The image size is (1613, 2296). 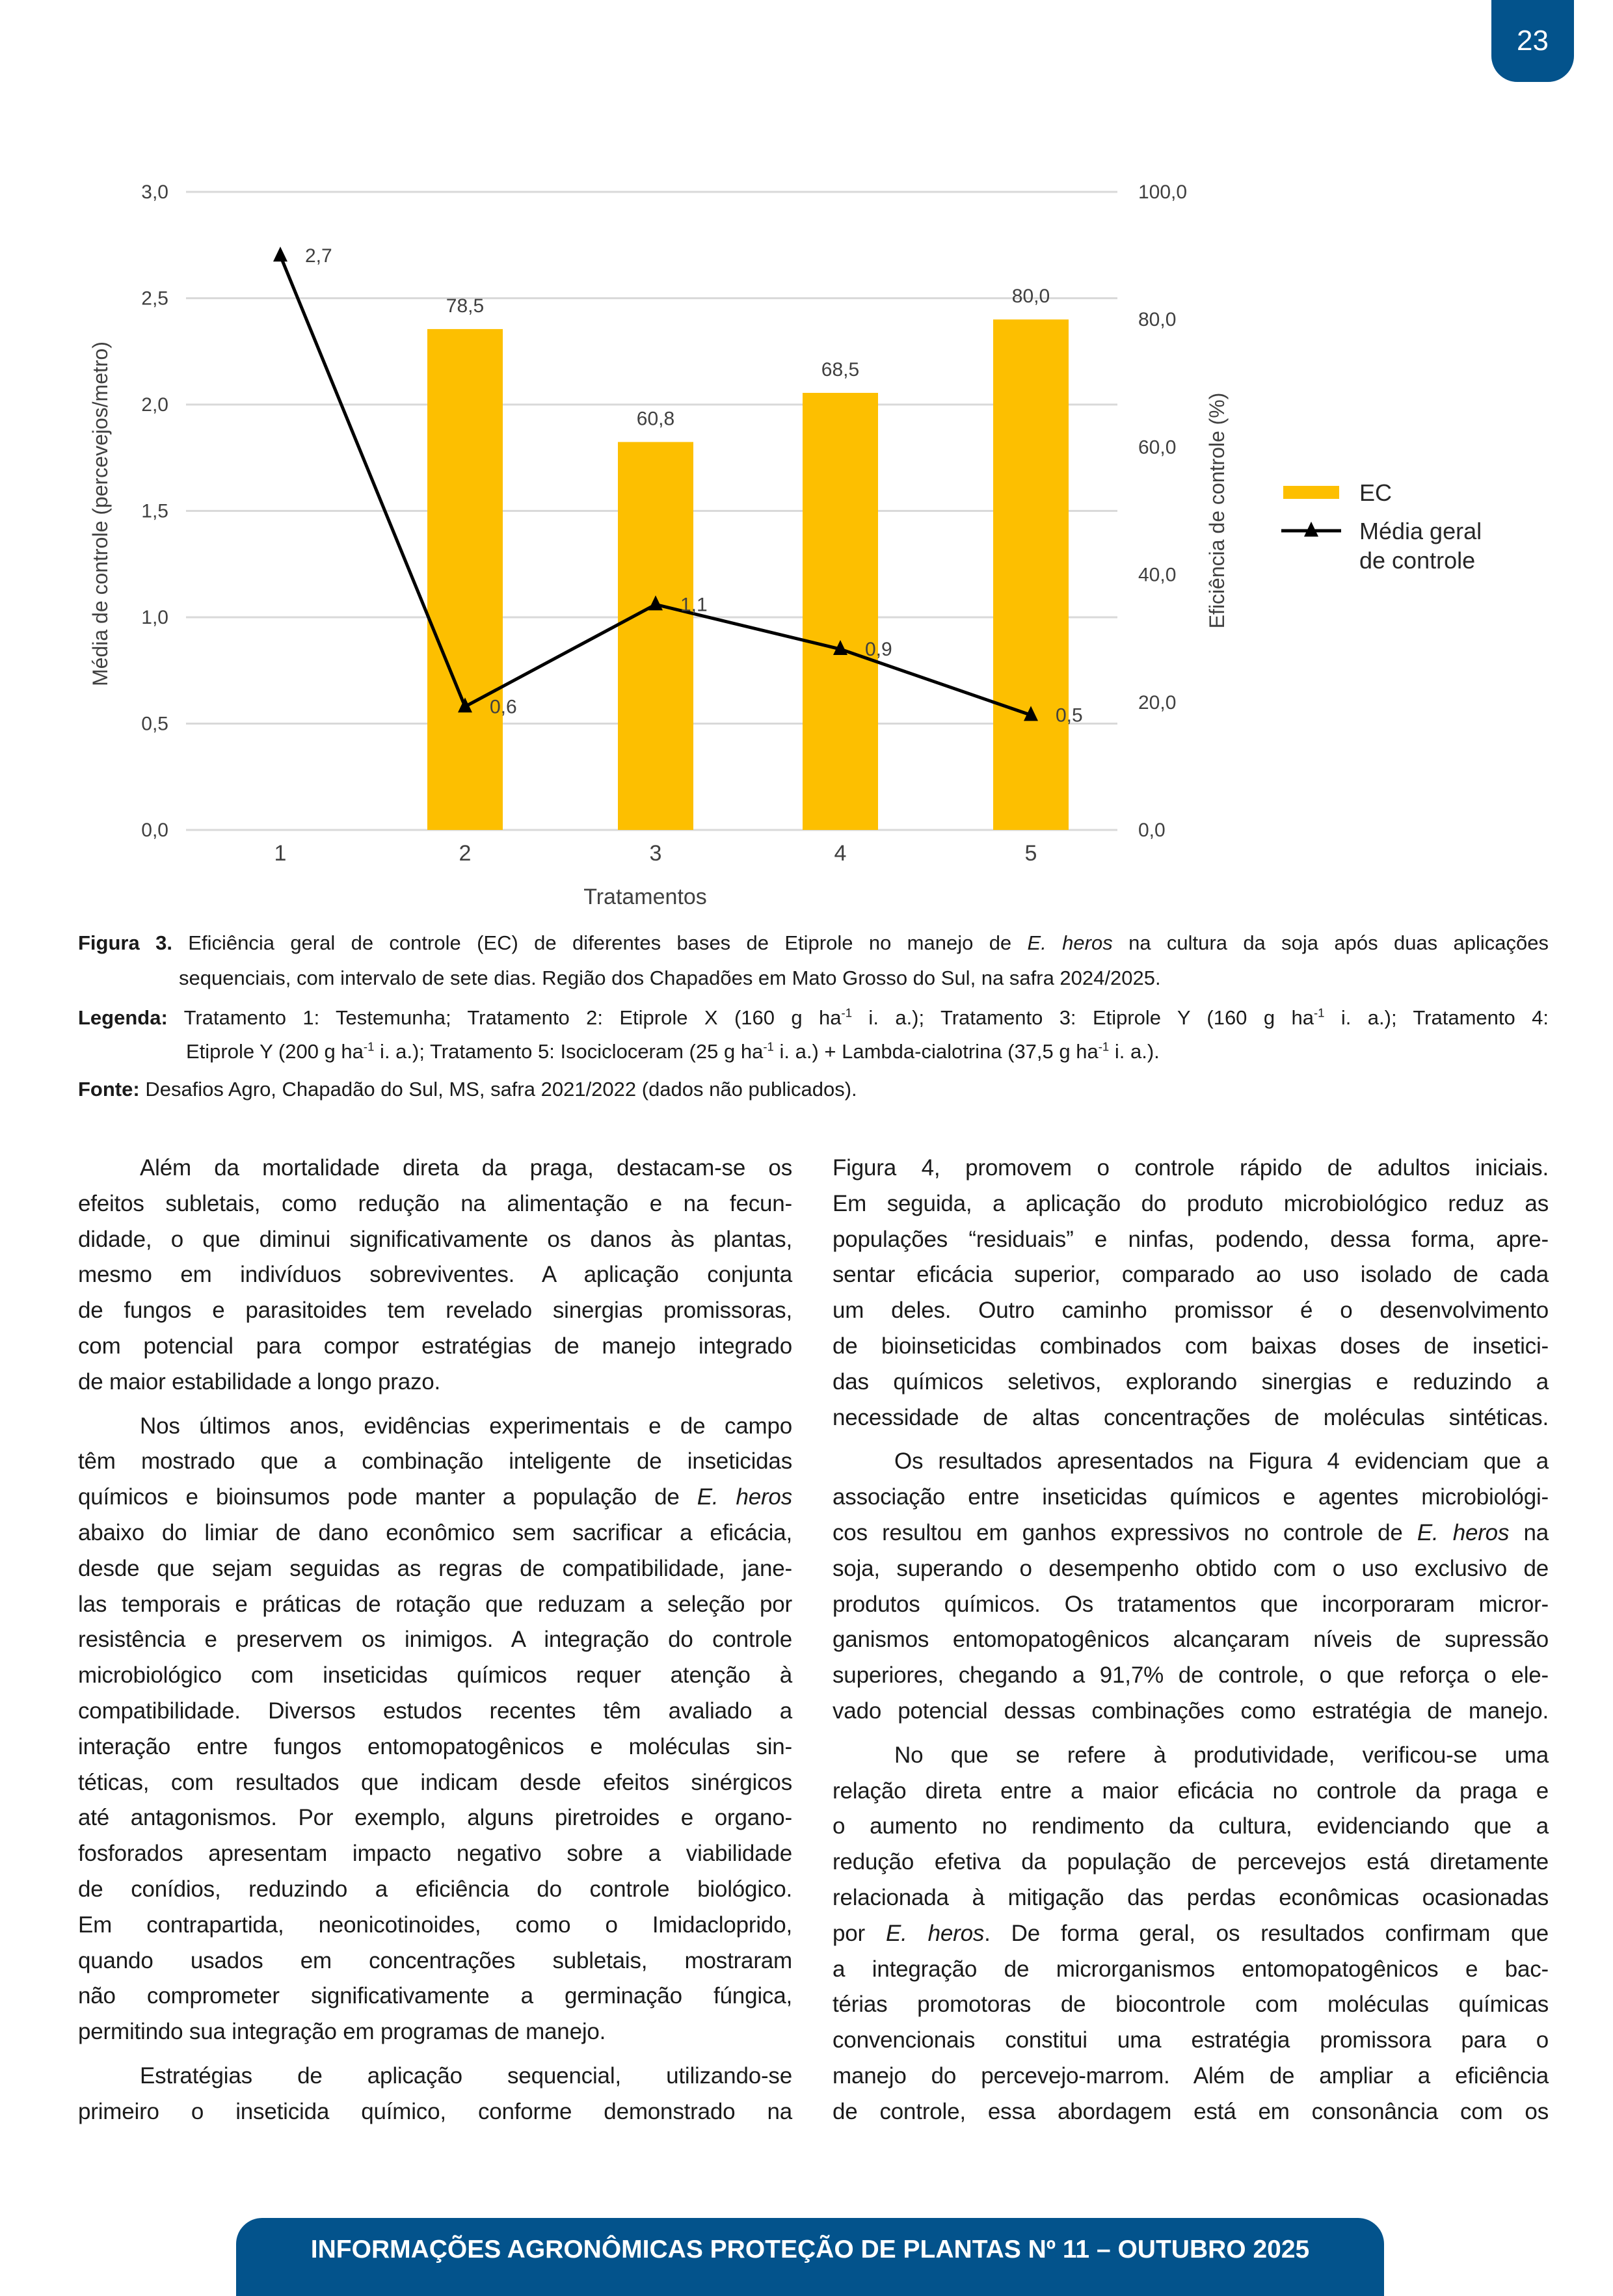 What do you see at coordinates (154, 724) in the screenshot?
I see `y-left-tick-label: 0,5` at bounding box center [154, 724].